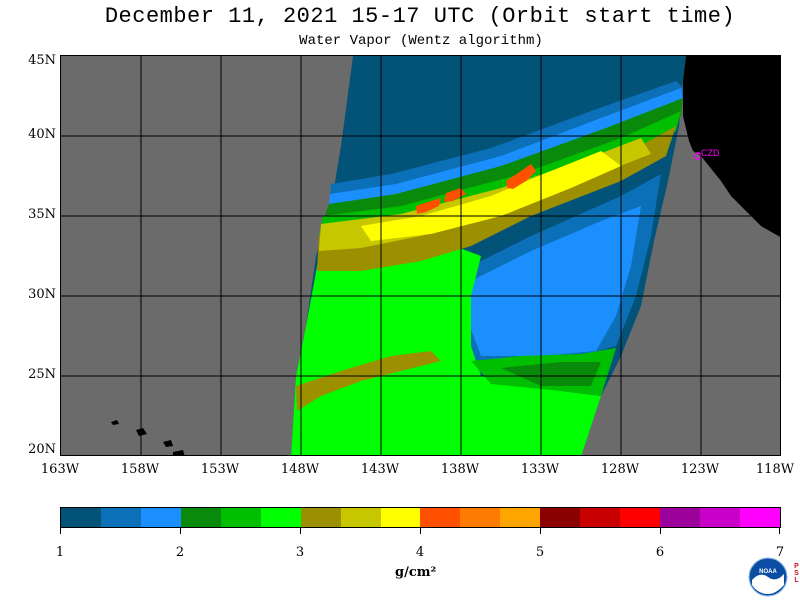 Image resolution: width=800 pixels, height=601 pixels. Describe the element at coordinates (540, 552) in the screenshot. I see `colorbar-tick-5: 5` at that location.